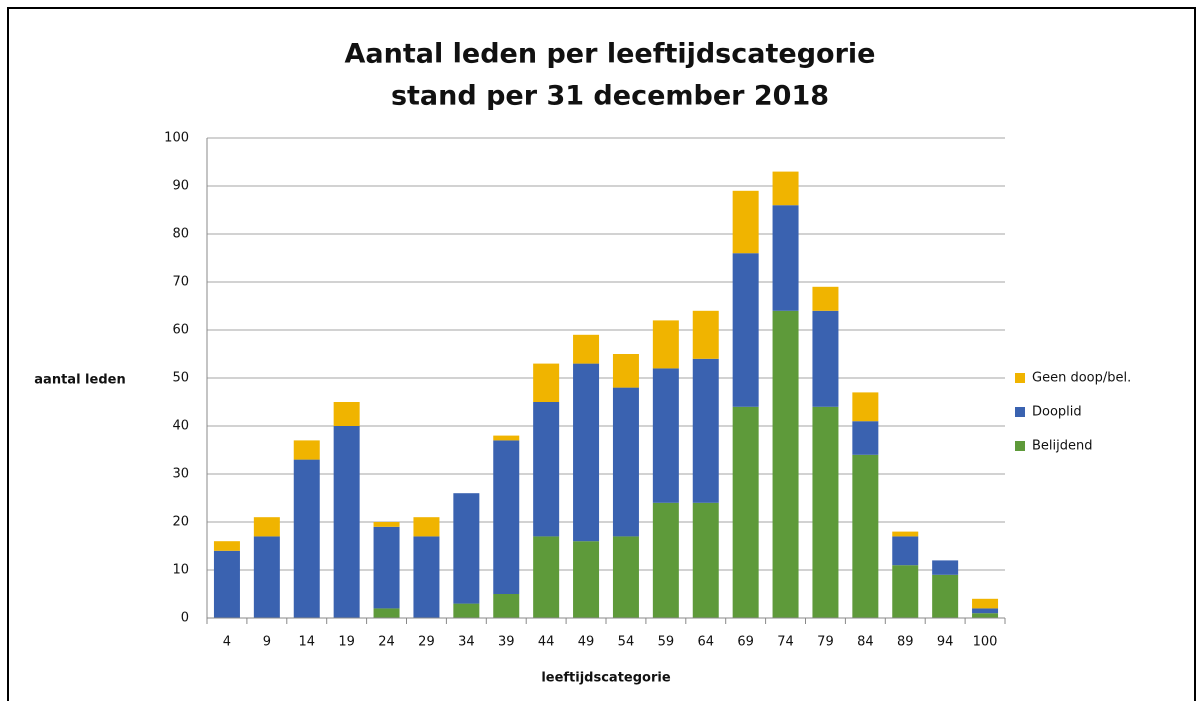 The height and width of the screenshot is (705, 1203). Describe the element at coordinates (180, 186) in the screenshot. I see `y-tick-label: 90` at that location.